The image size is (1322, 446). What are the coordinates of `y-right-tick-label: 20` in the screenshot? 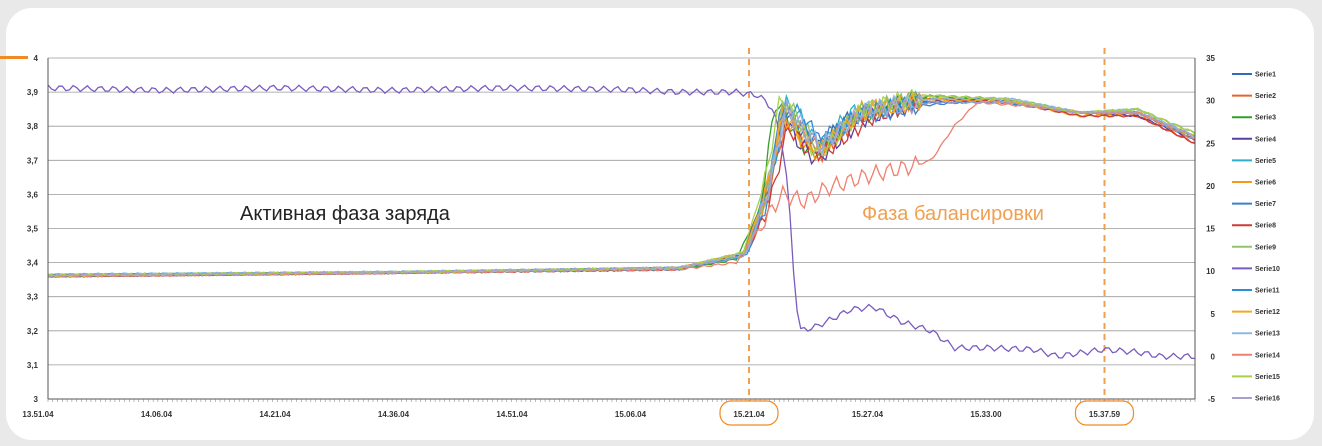 It's located at (1210, 186).